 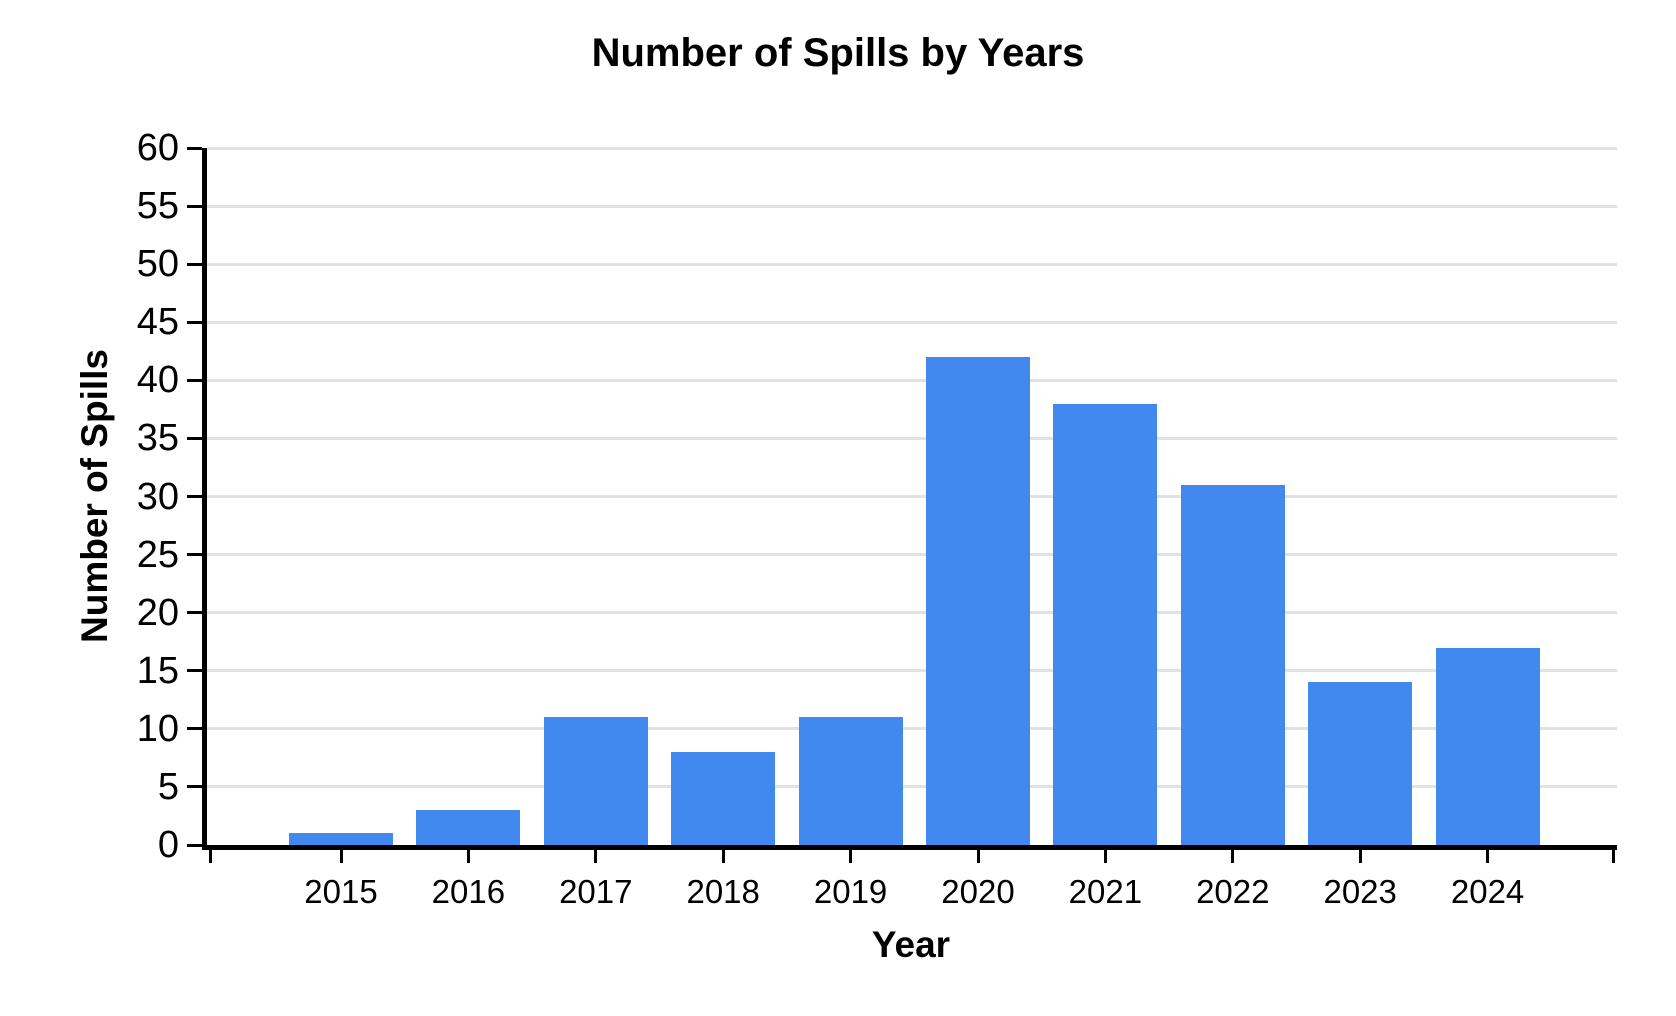 I want to click on x-tick-label-2023: 2023, so click(x=1360, y=891).